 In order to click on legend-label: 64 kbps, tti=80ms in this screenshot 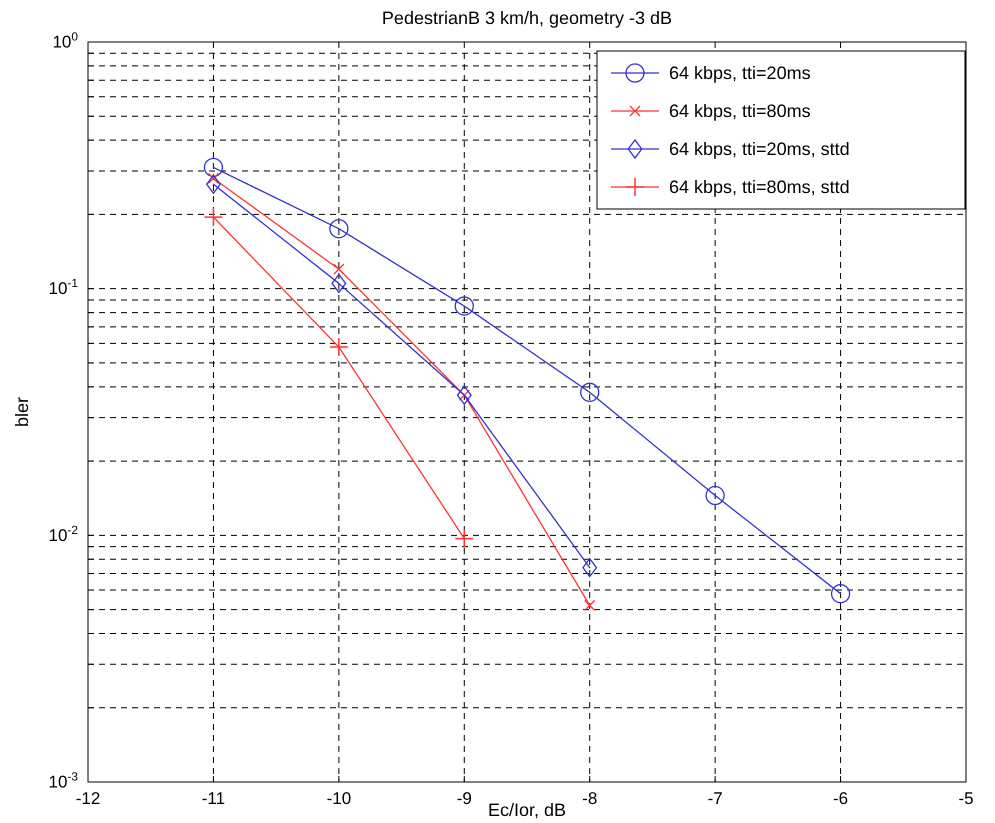, I will do `click(740, 111)`.